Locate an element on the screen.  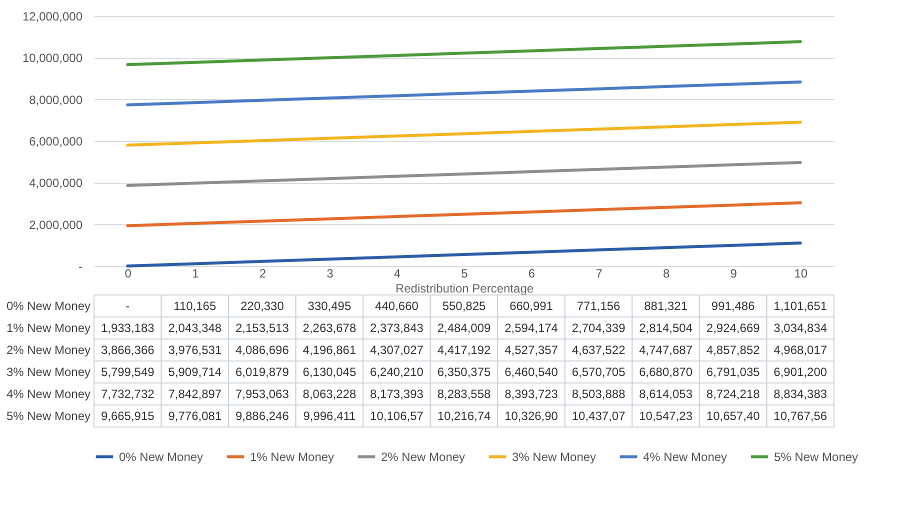
legend-label: 3% New Money is located at coordinates (554, 457).